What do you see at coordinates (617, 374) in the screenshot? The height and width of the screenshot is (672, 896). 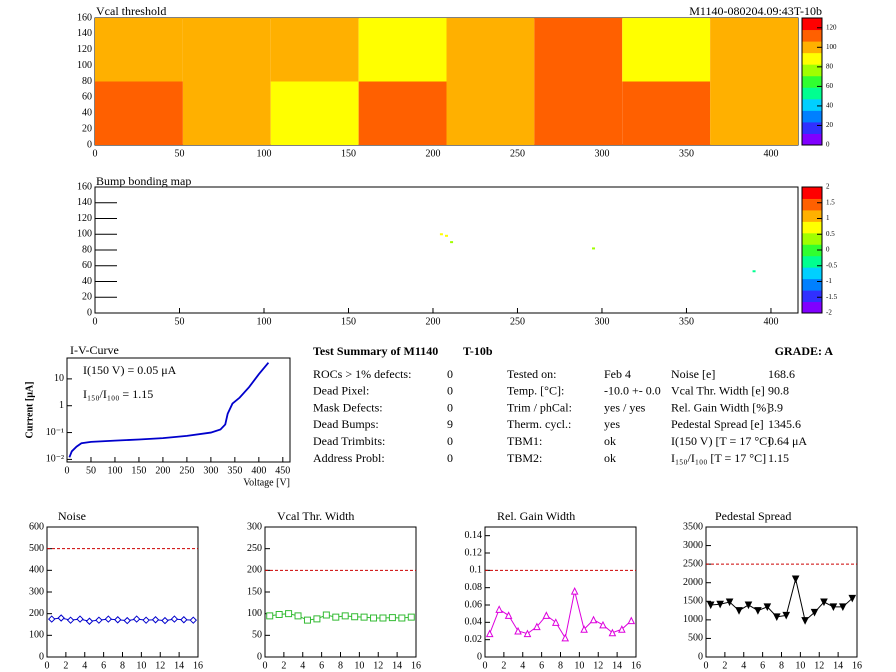 I see `summary-value: Feb 4` at bounding box center [617, 374].